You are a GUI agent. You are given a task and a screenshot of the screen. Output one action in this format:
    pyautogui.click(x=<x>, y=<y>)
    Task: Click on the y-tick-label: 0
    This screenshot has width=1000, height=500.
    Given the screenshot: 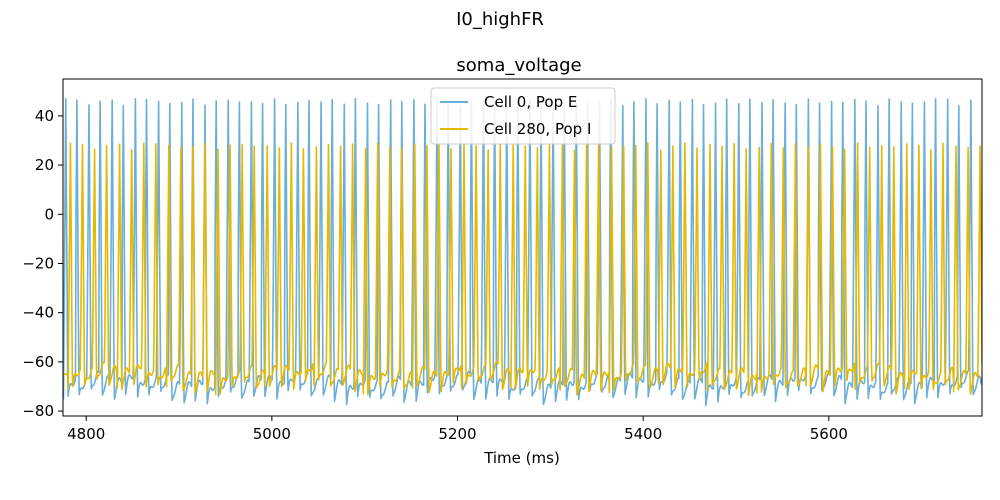 What is the action you would take?
    pyautogui.click(x=49, y=214)
    